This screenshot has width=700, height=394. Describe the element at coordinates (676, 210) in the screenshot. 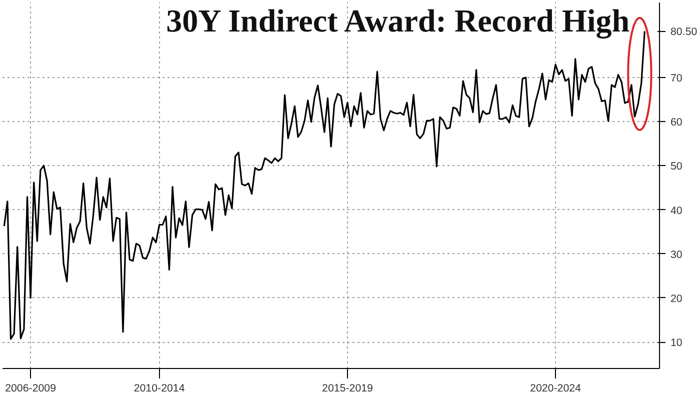

I see `y-tick-label: 40` at that location.